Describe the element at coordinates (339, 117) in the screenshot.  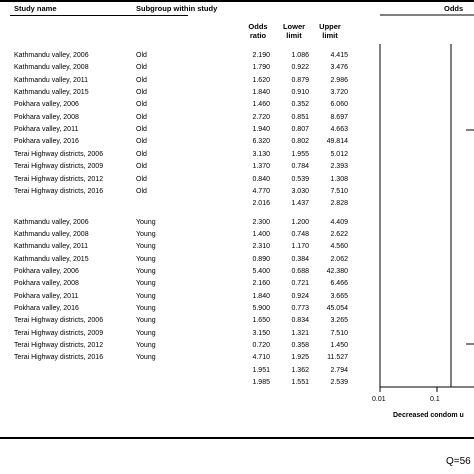
I see `cell-upper-limit: 8.697` at that location.